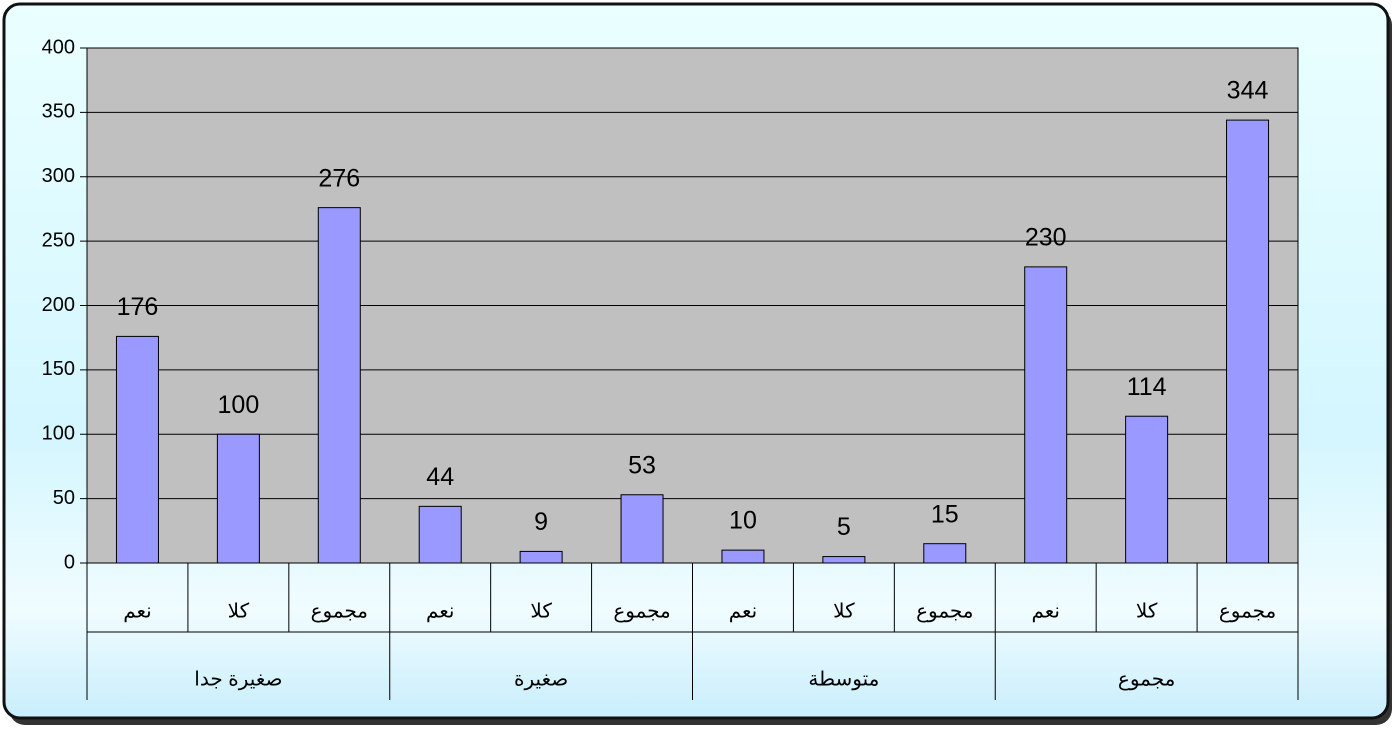 The width and height of the screenshot is (1396, 734). What do you see at coordinates (58, 240) in the screenshot?
I see `y-tick-label: 250` at bounding box center [58, 240].